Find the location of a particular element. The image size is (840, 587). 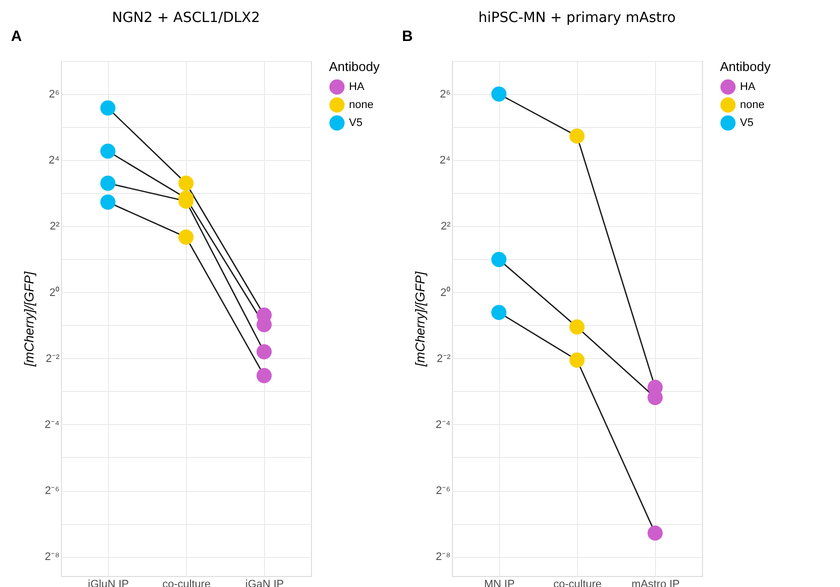

chart-title: hiPSC-MN + primary mAstro is located at coordinates (577, 18).